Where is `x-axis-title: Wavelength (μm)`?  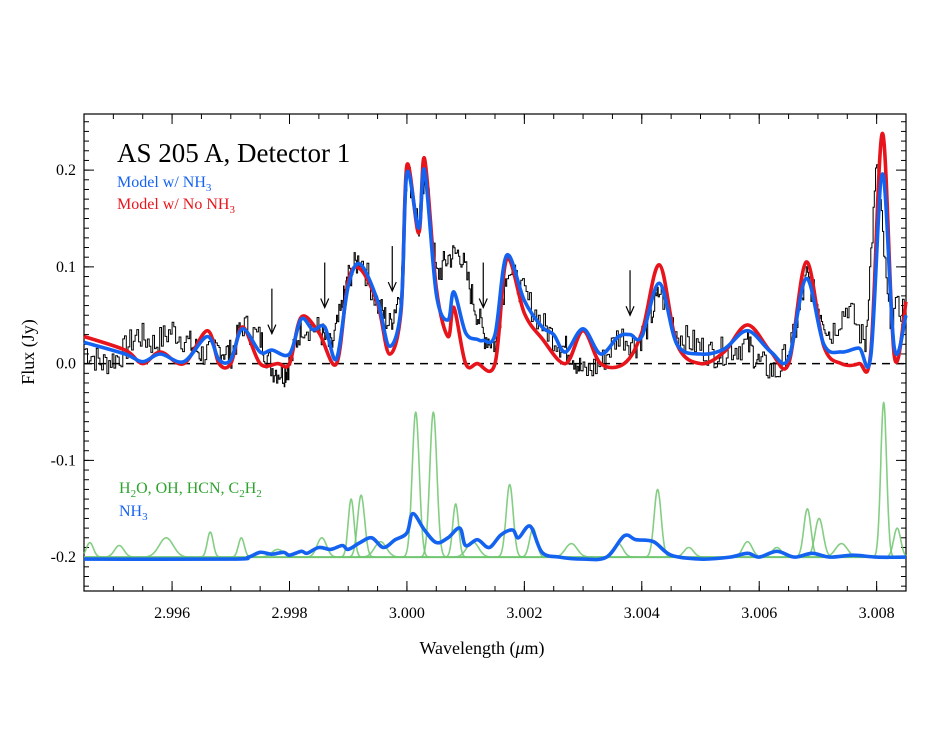 x-axis-title: Wavelength (μm) is located at coordinates (481, 648).